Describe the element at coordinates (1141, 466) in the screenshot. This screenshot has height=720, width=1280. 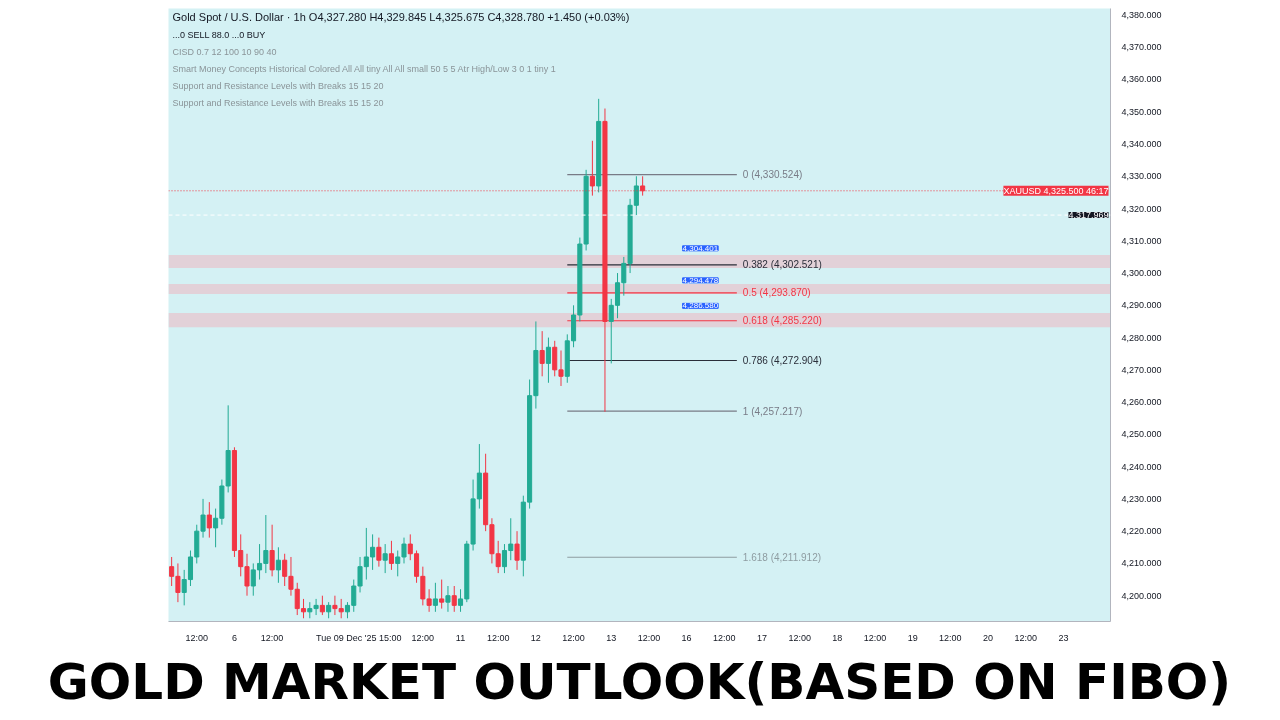
I see `y-tick-label: 4,240.000` at that location.